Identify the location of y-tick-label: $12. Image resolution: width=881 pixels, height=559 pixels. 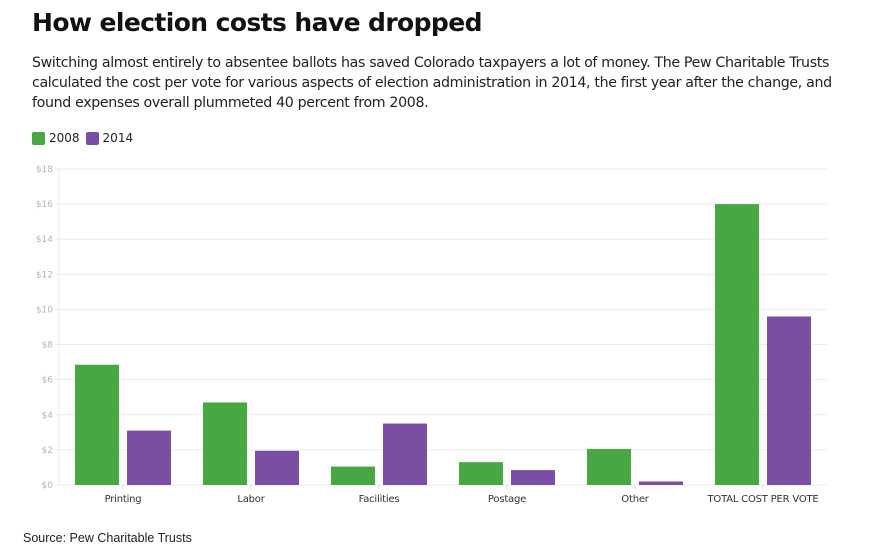
(44, 275).